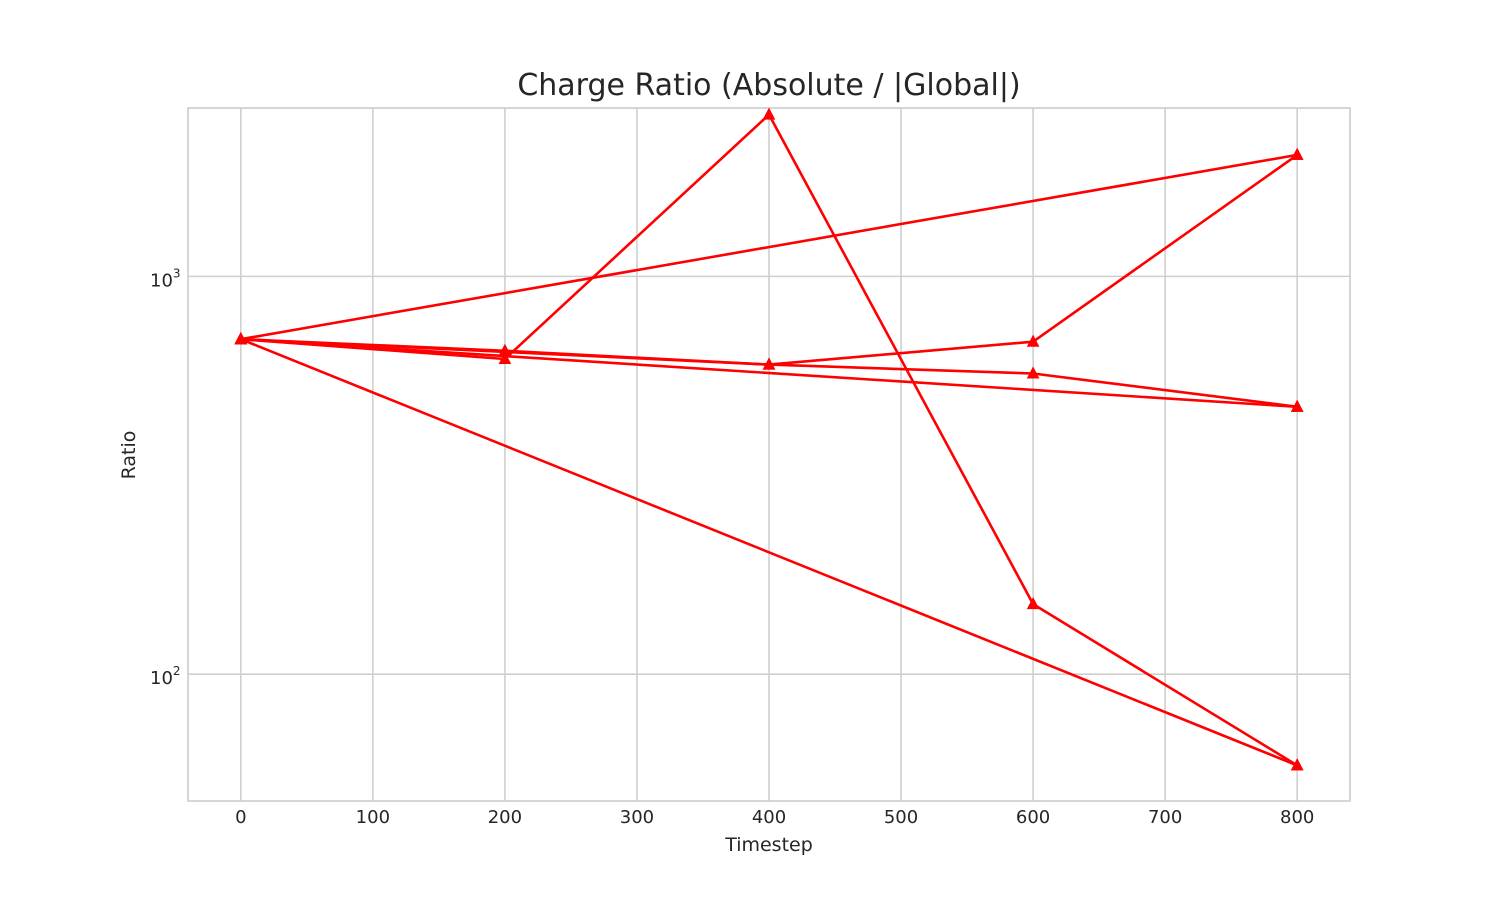 The width and height of the screenshot is (1500, 900). I want to click on x-tick-label: 100, so click(373, 817).